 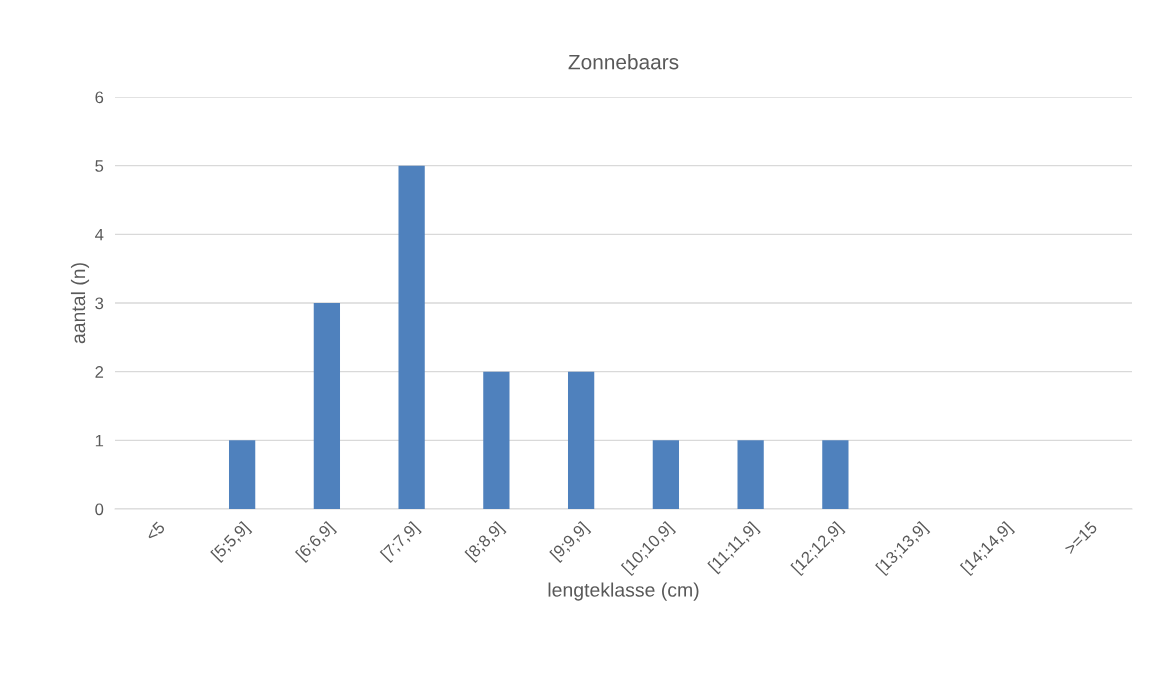 I want to click on y-tick-label: 3, so click(x=99, y=303).